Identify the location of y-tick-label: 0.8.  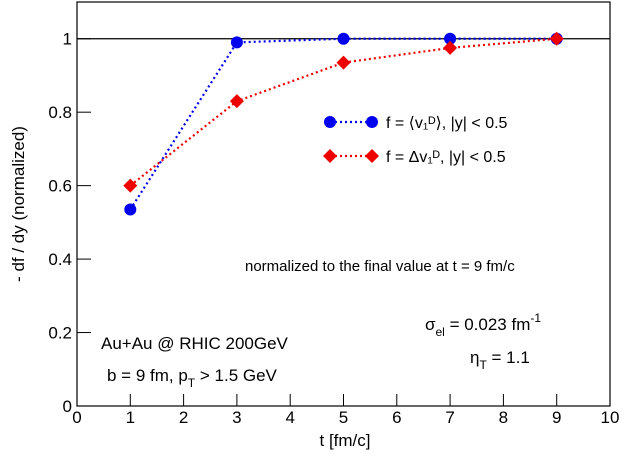
(60, 112).